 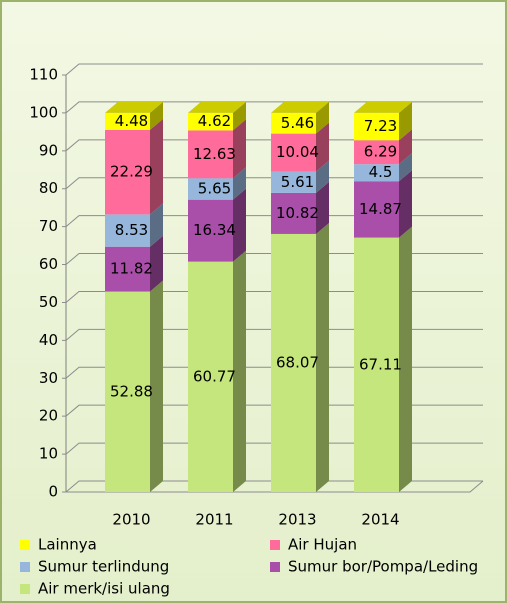 What do you see at coordinates (48, 454) in the screenshot?
I see `y-tick-label: 10` at bounding box center [48, 454].